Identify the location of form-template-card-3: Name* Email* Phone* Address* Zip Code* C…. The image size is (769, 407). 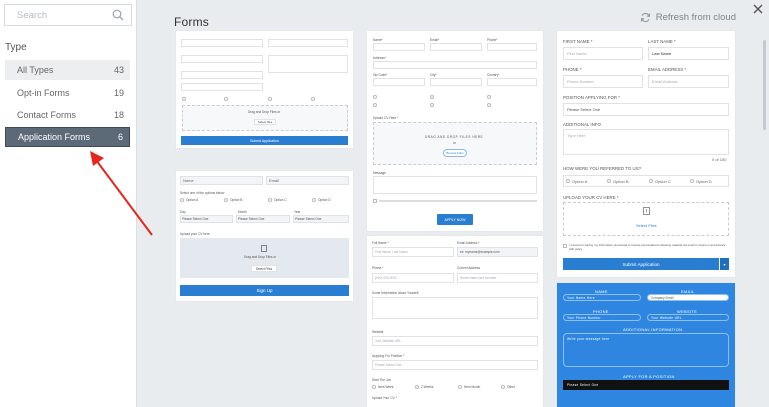
(455, 131).